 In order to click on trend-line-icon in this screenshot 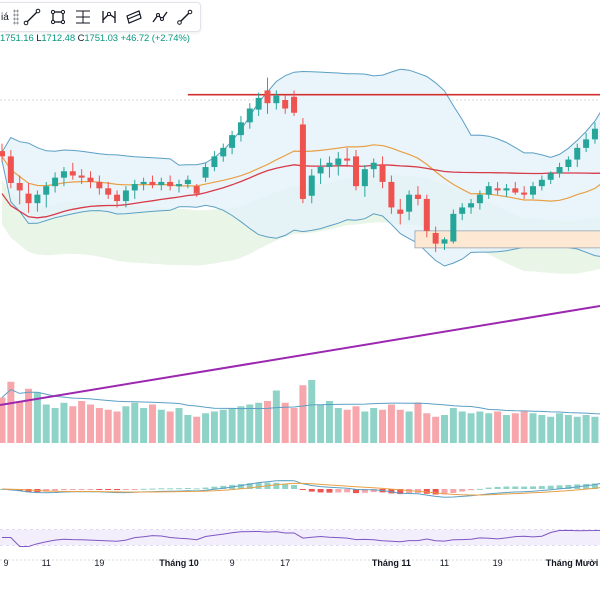, I will do `click(32, 17)`.